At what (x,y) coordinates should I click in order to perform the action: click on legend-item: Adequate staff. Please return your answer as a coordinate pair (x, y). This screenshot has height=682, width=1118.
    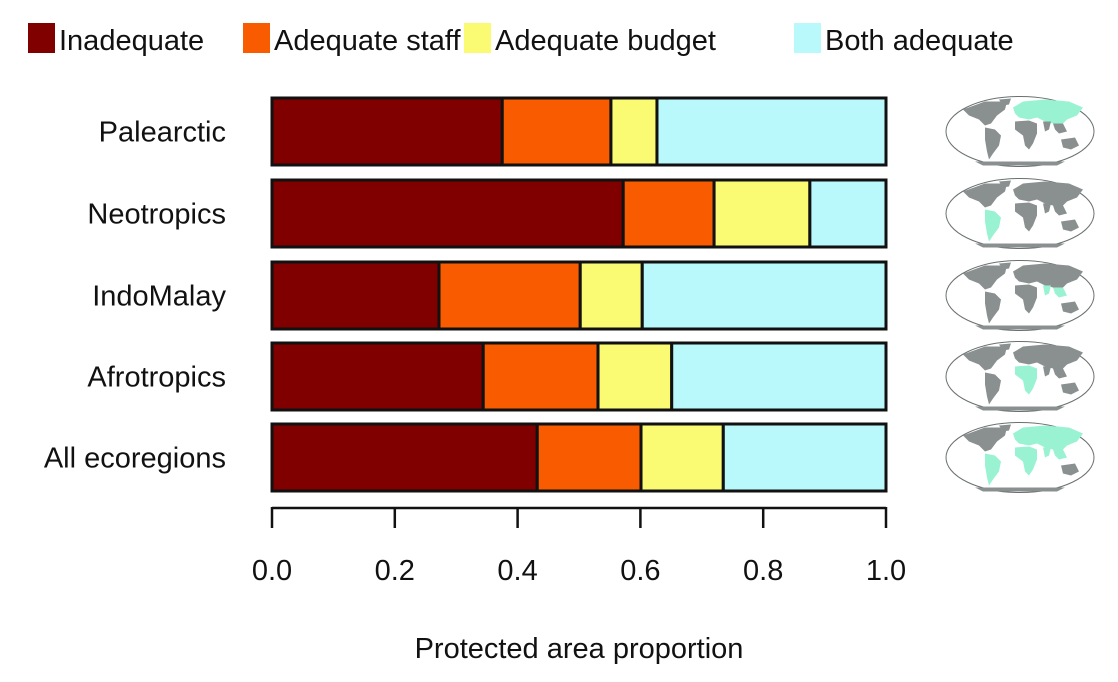
    Looking at the image, I should click on (352, 40).